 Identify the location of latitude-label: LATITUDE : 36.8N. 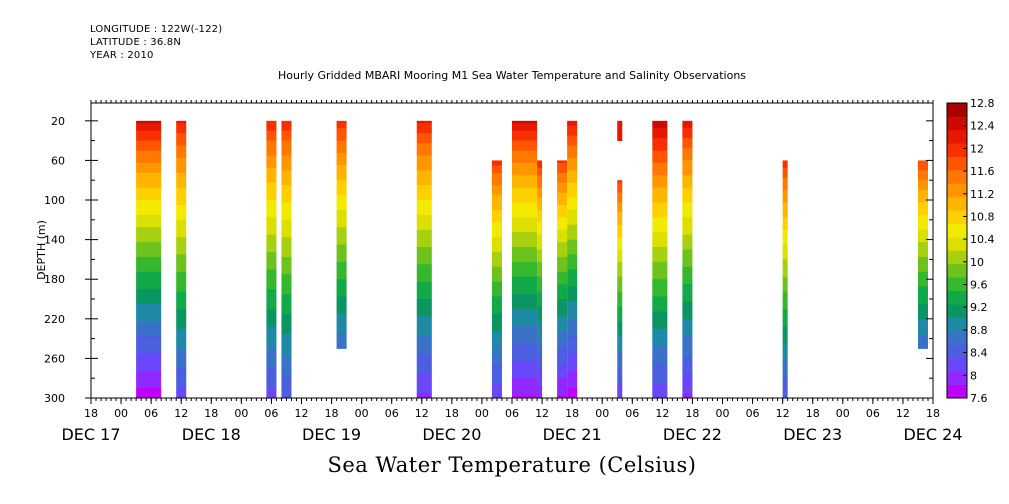
(136, 42).